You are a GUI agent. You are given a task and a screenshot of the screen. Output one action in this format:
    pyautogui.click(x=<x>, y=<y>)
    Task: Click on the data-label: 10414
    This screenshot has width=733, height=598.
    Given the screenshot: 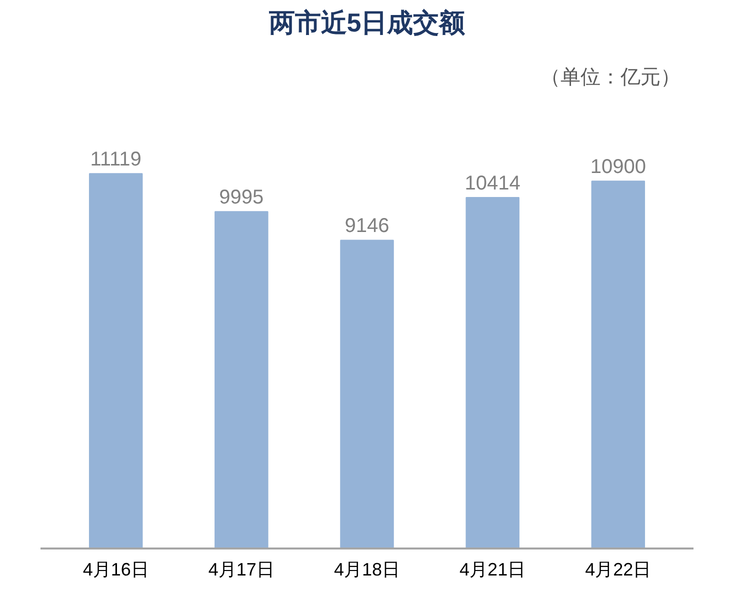 What is the action you would take?
    pyautogui.click(x=492, y=183)
    